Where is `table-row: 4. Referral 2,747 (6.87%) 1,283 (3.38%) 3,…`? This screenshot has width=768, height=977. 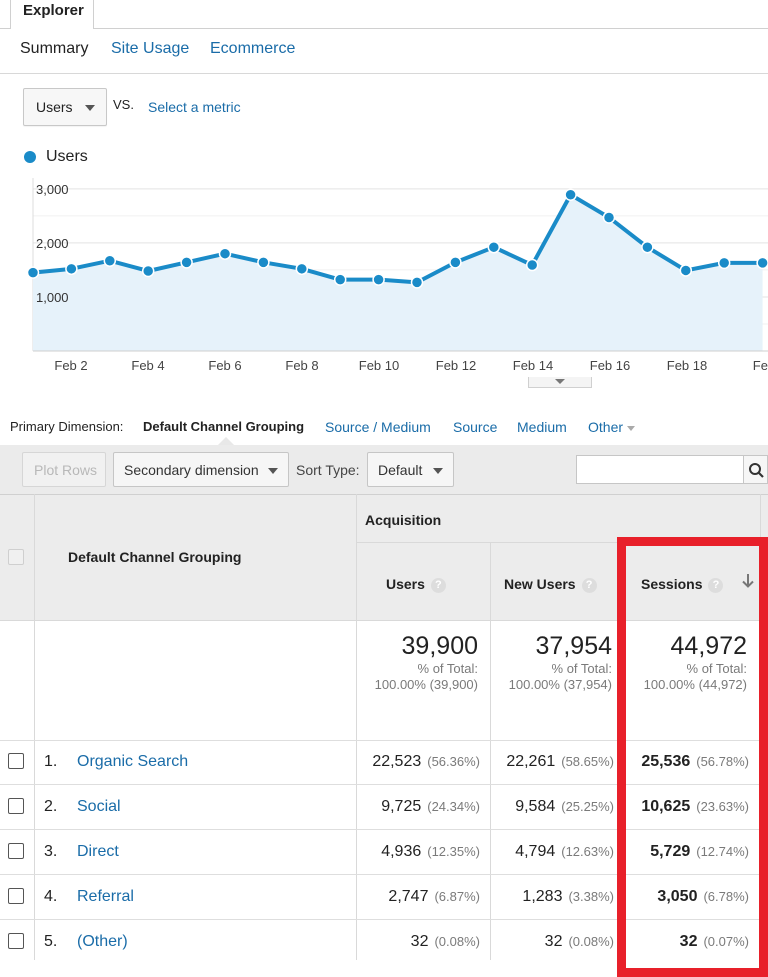 table-row: 4. Referral 2,747 (6.87%) 1,283 (3.38%) 3,… is located at coordinates (384, 897).